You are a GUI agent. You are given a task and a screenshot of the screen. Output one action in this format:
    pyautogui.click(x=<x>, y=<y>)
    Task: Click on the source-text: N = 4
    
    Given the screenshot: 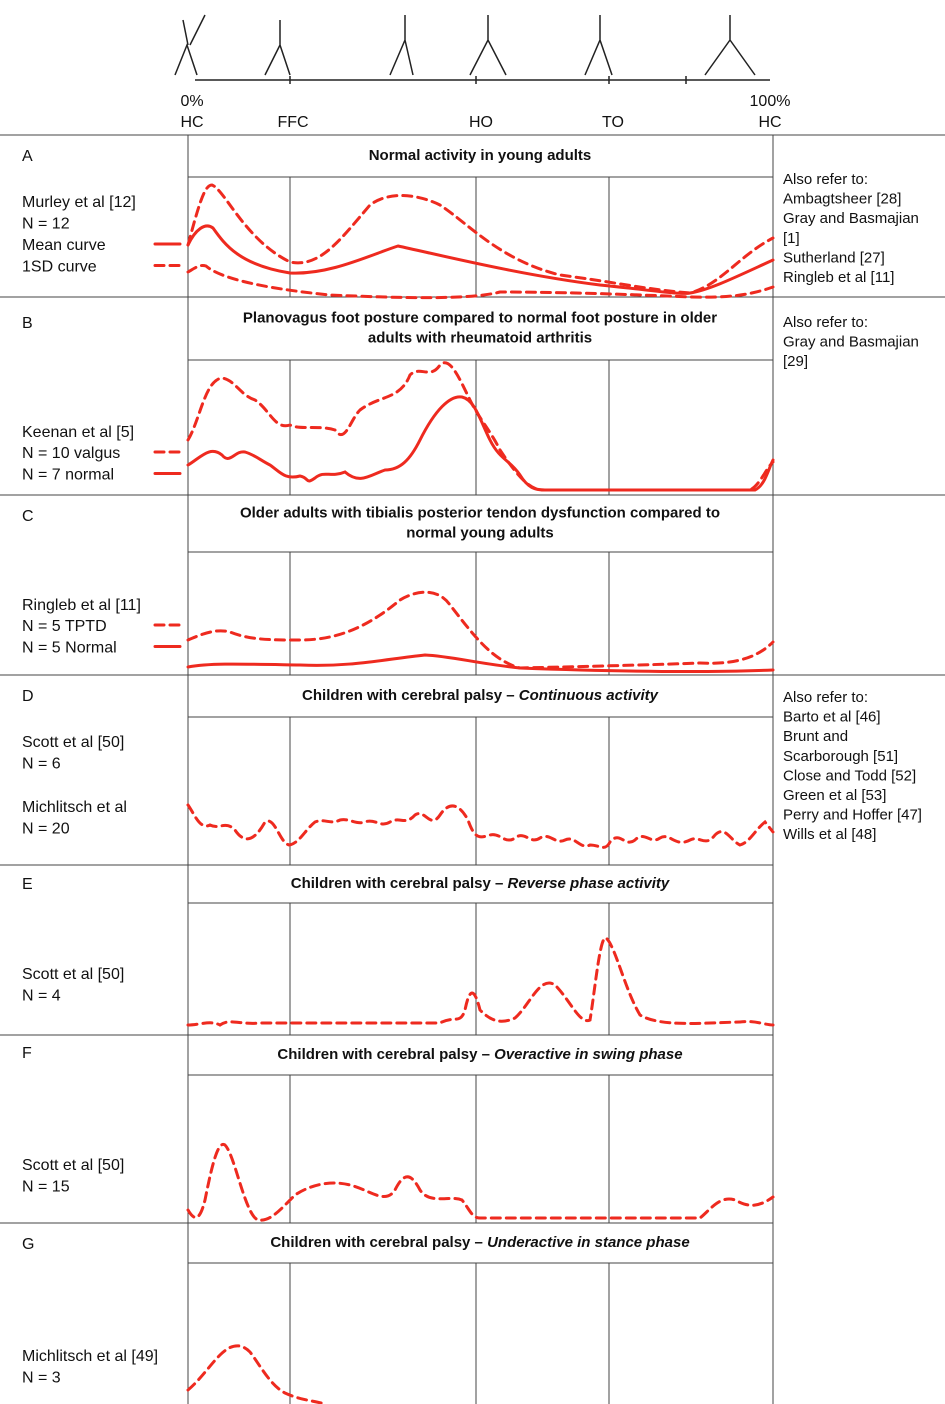 What is the action you would take?
    pyautogui.click(x=41, y=996)
    